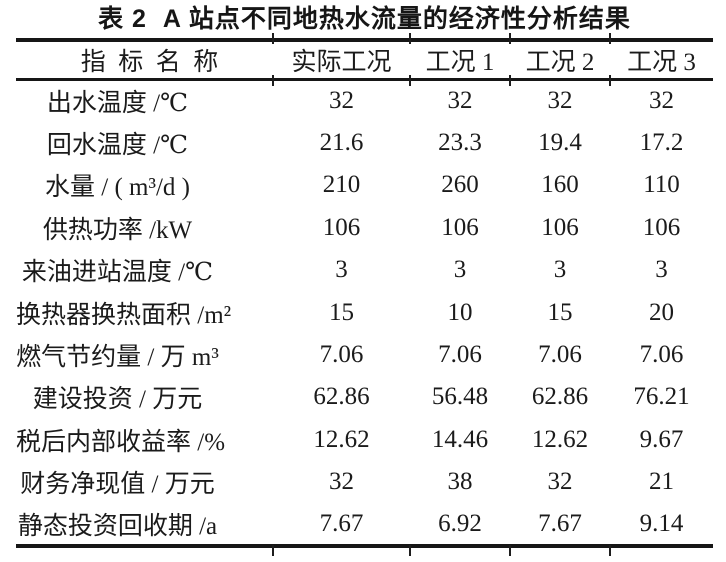 Image resolution: width=726 pixels, height=562 pixels. I want to click on header-cell-case-3: 工况 3, so click(661, 62).